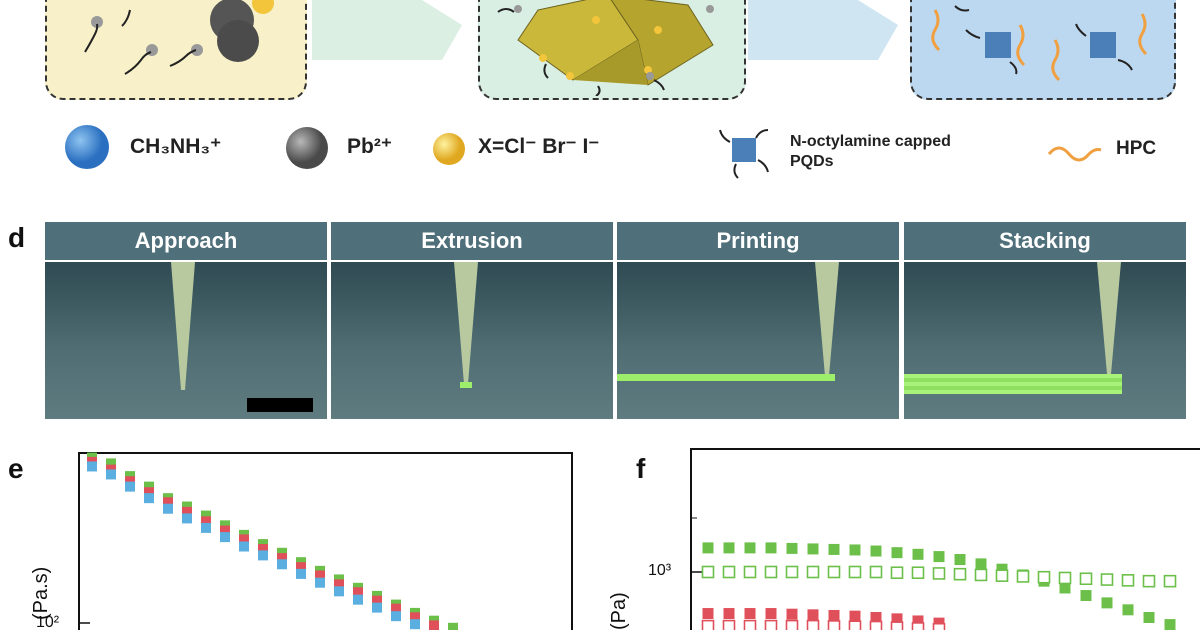 This screenshot has width=1200, height=632. I want to click on modulus-chart, so click(945, 539).